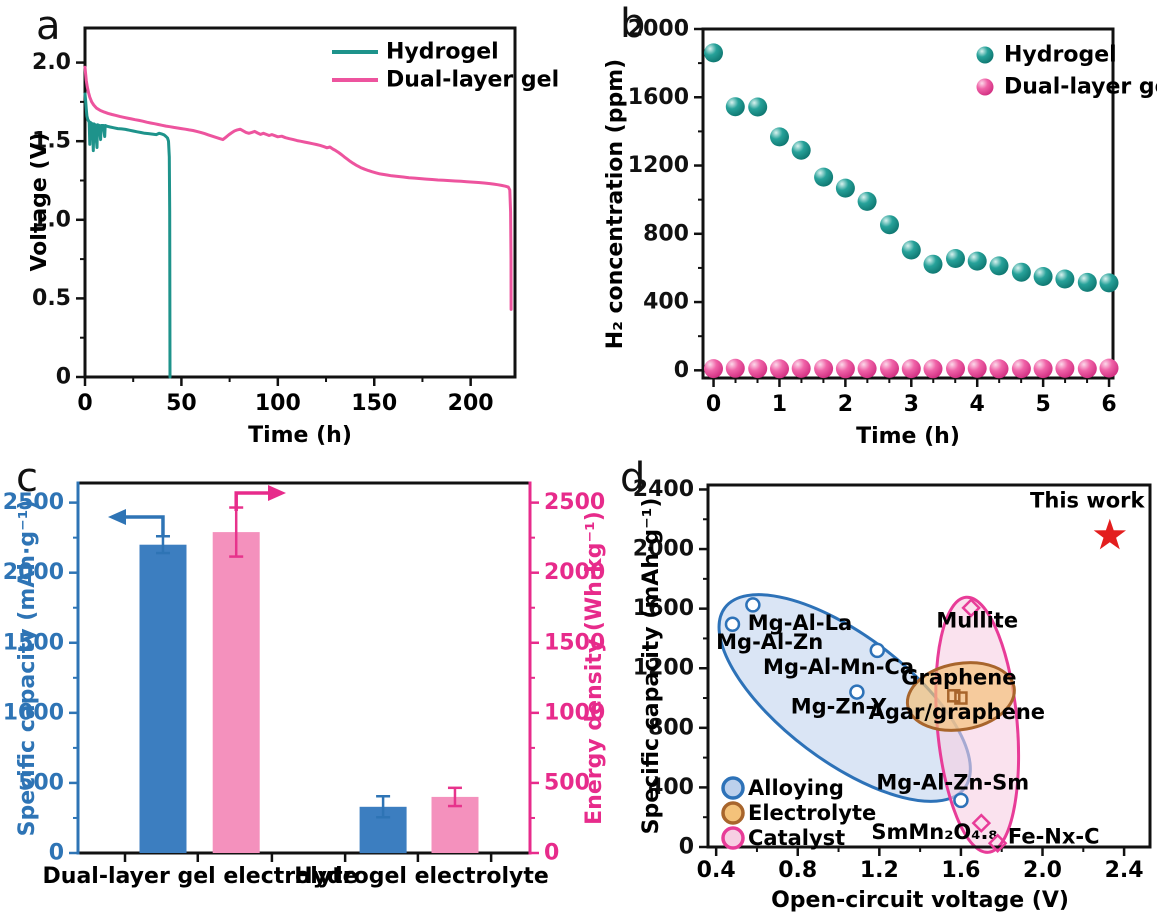 This screenshot has height=915, width=1157. Describe the element at coordinates (277, 493) in the screenshot. I see `right-axis-arrowhead` at that location.